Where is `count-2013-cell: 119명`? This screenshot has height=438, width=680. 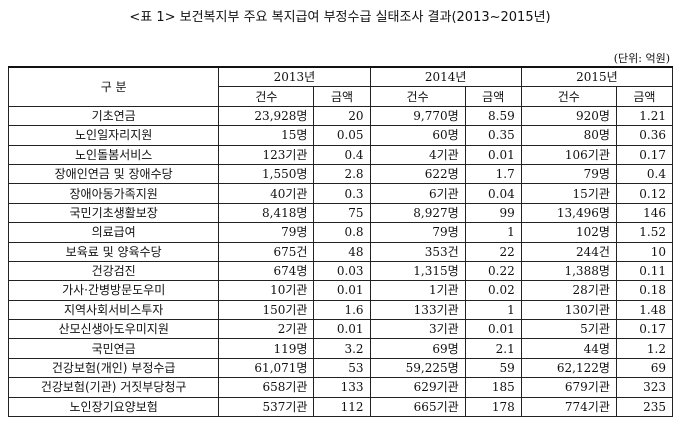 count-2013-cell: 119명 is located at coordinates (266, 348).